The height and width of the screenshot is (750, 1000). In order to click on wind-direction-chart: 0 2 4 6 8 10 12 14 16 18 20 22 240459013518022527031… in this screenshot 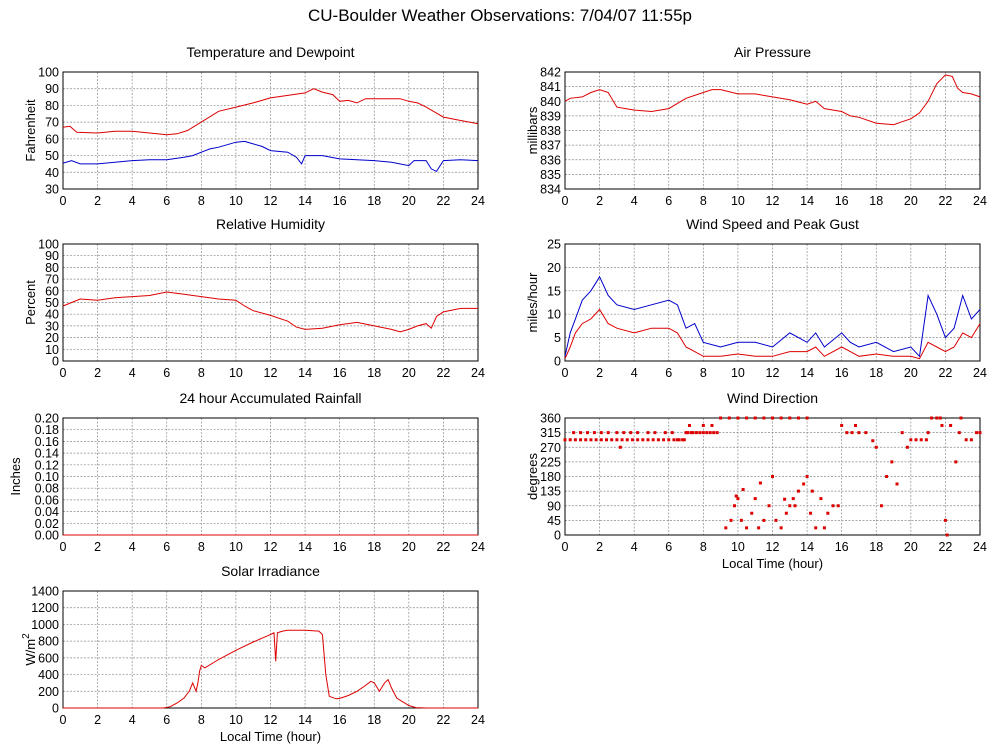, I will do `click(756, 480)`.